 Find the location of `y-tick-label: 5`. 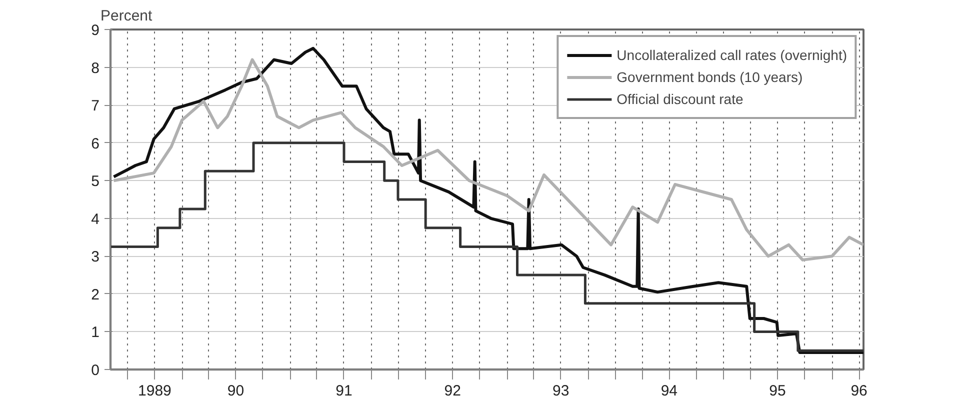

y-tick-label: 5 is located at coordinates (95, 181).